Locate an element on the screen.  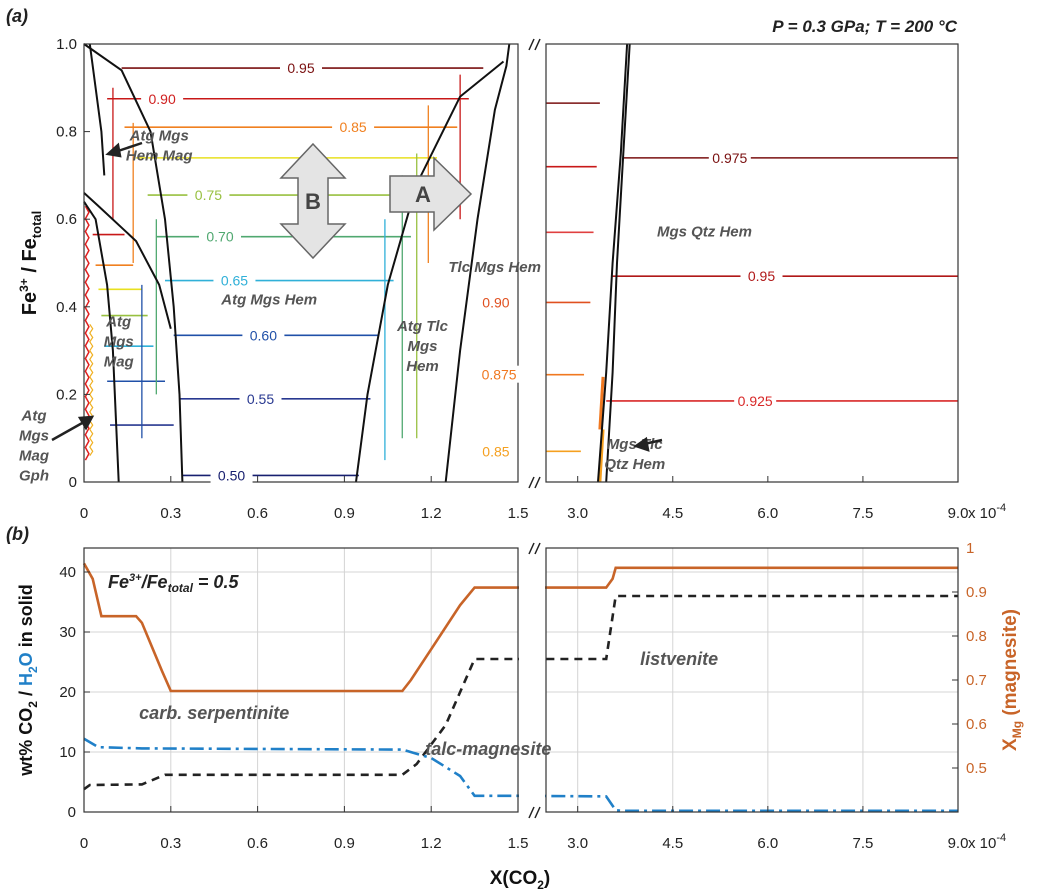
a-xtick-label-r-4: 9.0 is located at coordinates (958, 513).